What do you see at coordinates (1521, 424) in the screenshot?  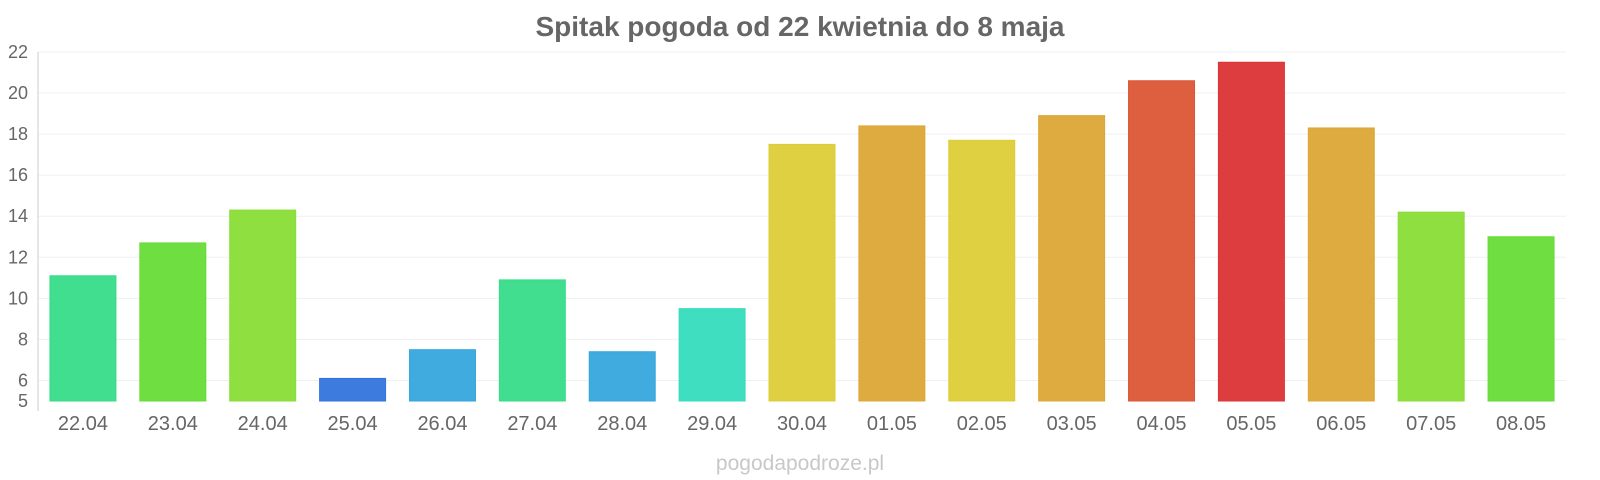 I see `x-tick-label: 08.05` at bounding box center [1521, 424].